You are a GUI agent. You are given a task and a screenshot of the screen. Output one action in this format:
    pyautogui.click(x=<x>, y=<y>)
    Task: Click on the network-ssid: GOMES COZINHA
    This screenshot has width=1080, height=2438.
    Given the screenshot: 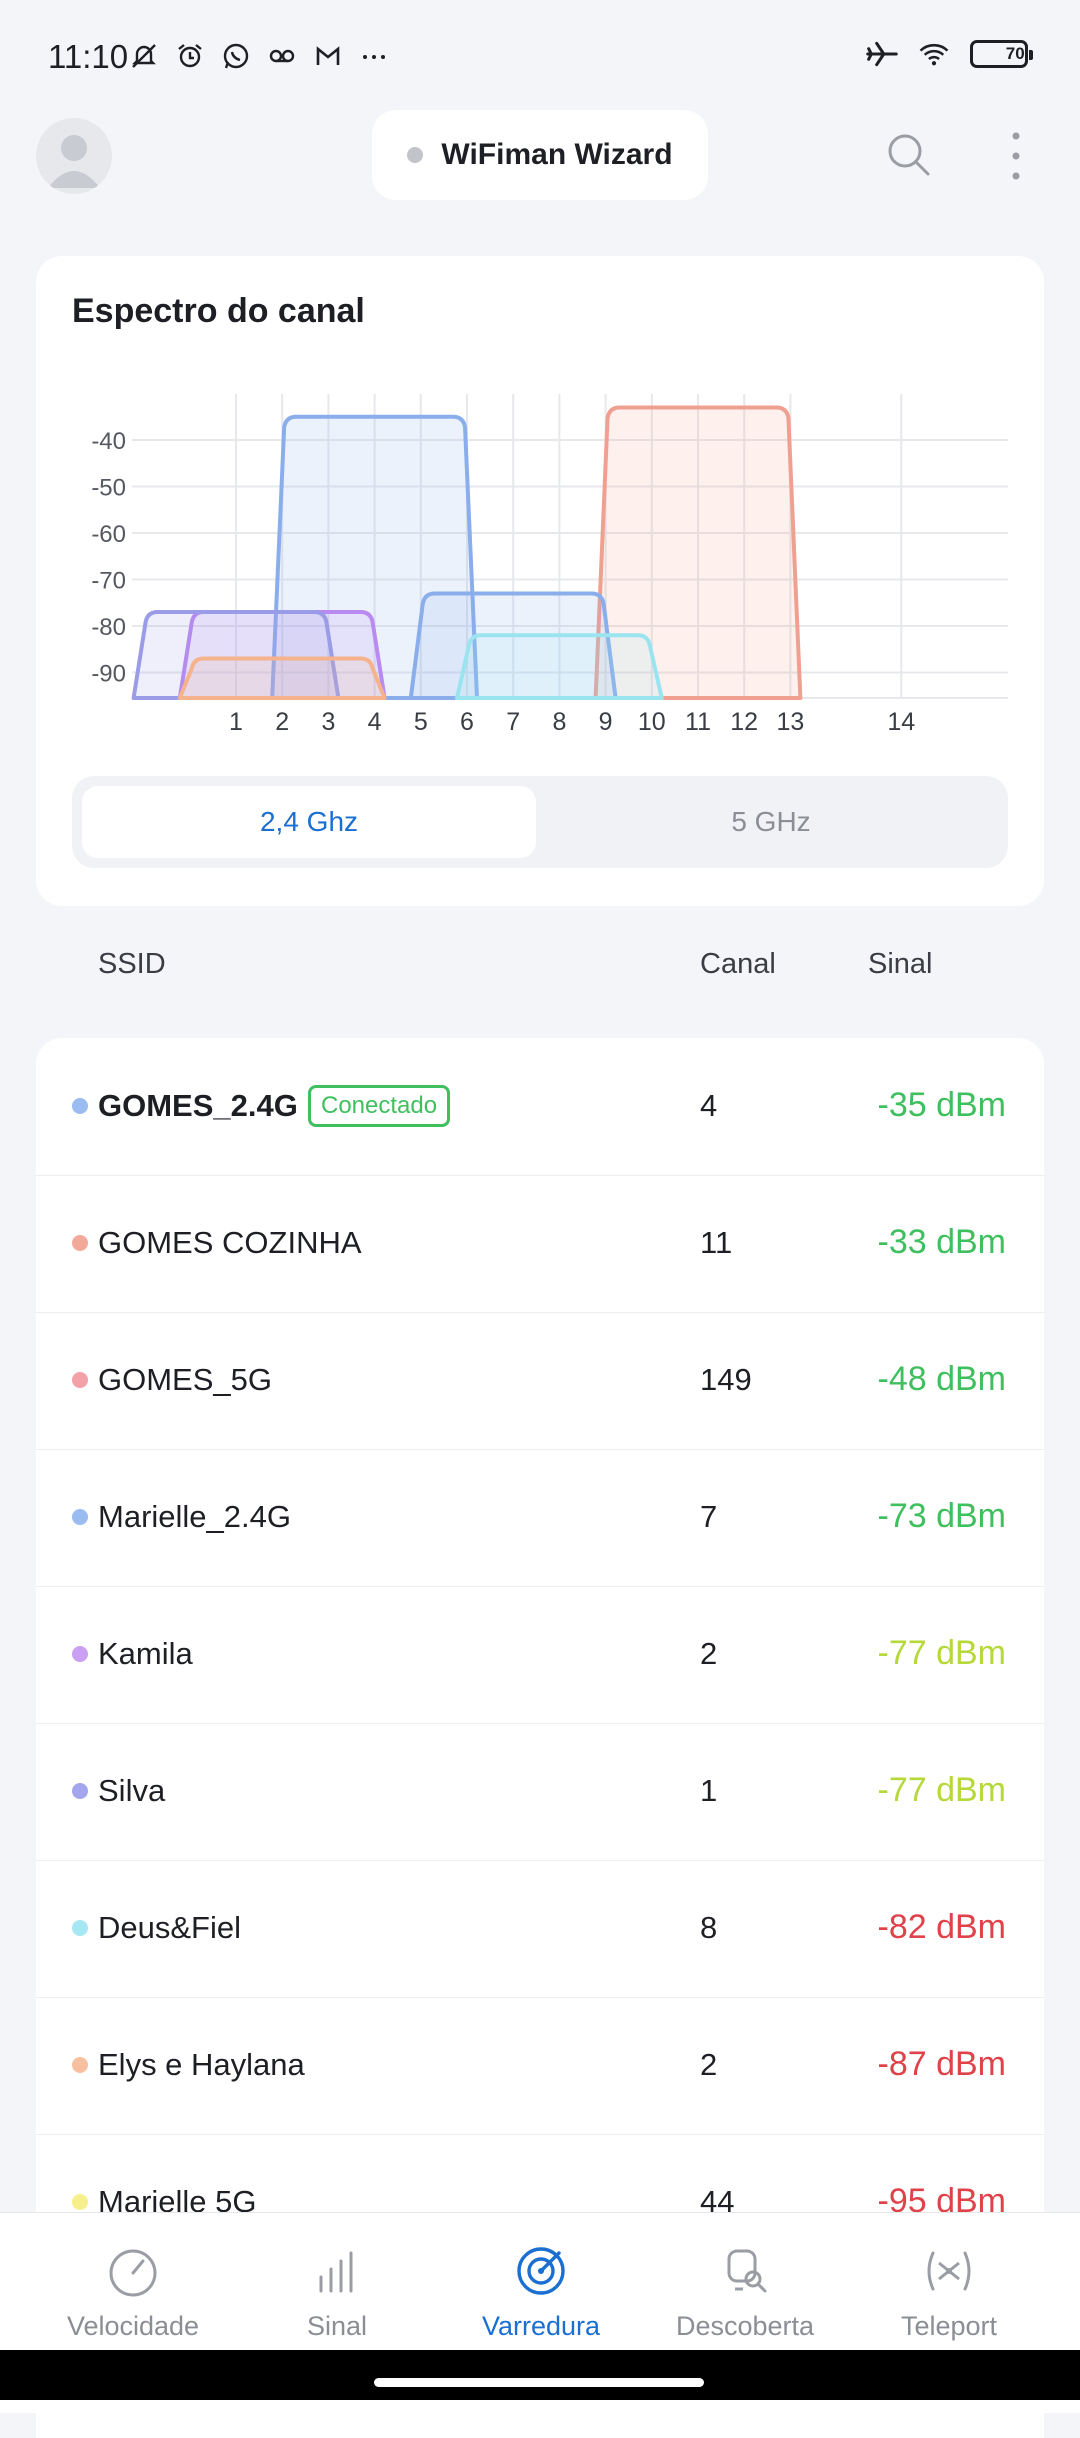 What is the action you would take?
    pyautogui.click(x=230, y=1242)
    